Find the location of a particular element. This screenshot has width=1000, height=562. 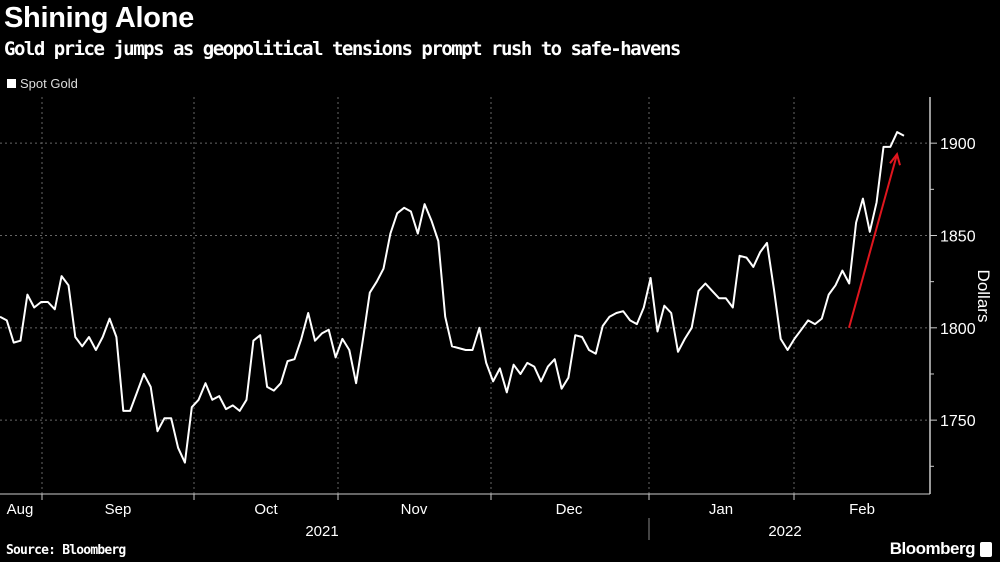

legend-label: Spot Gold is located at coordinates (49, 83).